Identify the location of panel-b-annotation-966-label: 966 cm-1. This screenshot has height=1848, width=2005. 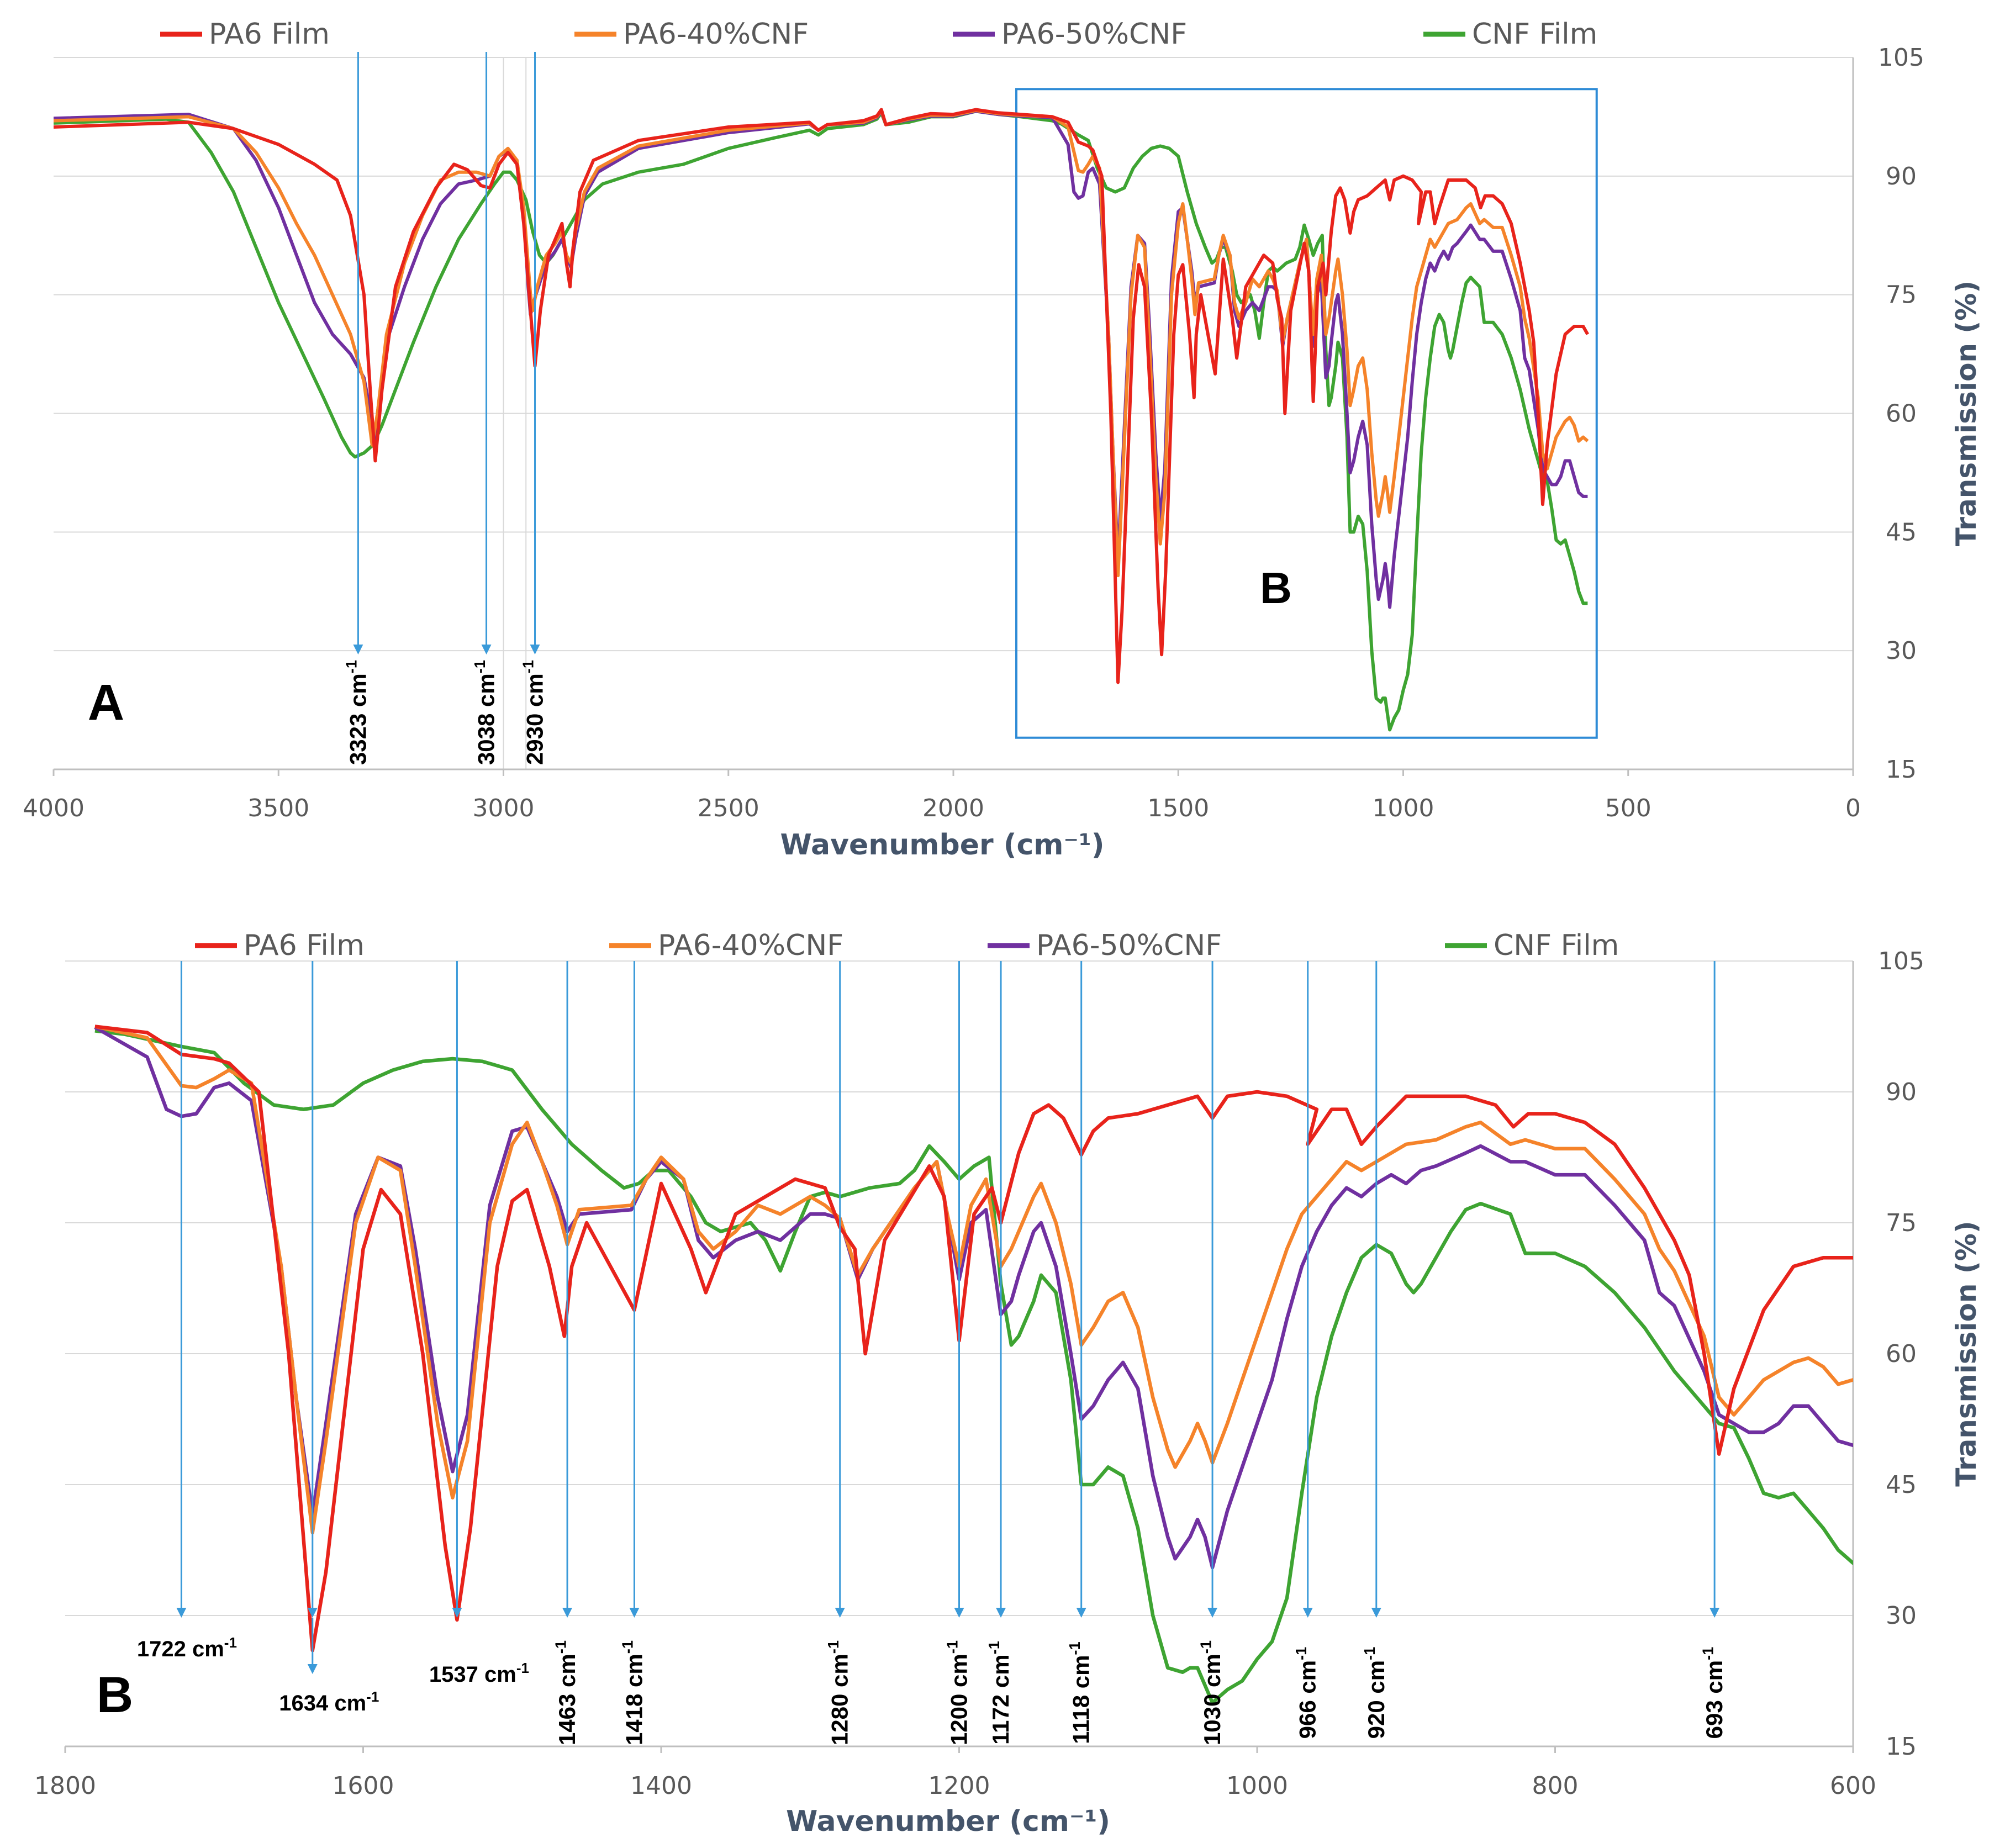
(1306, 1693).